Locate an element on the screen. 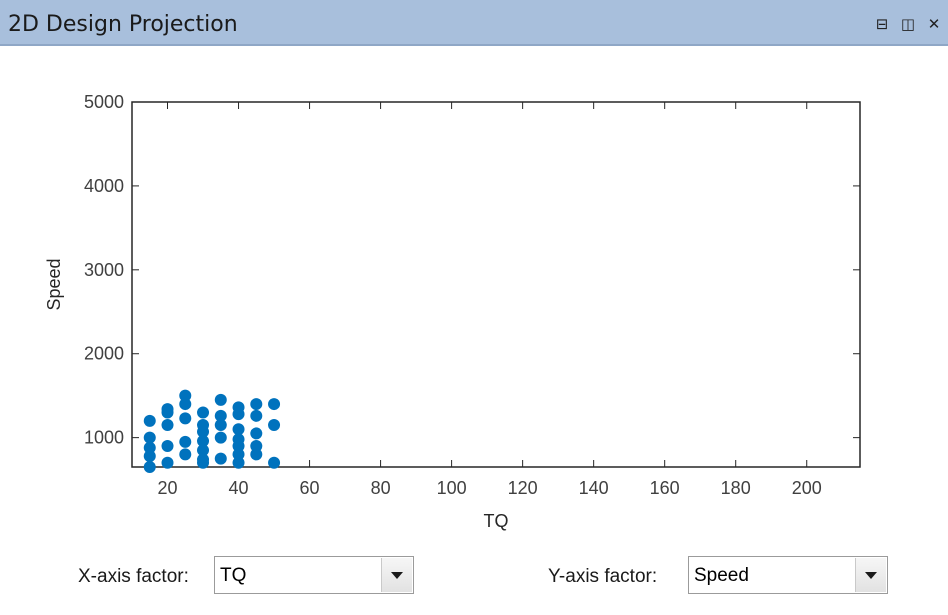  maximize-button: ◫ is located at coordinates (908, 24).